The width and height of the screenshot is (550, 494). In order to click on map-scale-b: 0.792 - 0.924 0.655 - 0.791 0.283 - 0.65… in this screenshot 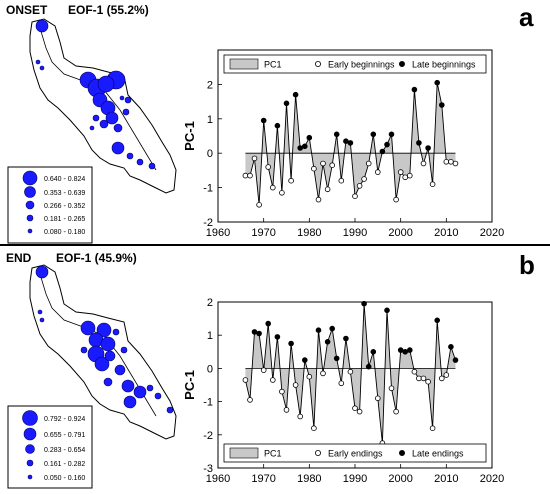, I will do `click(53, 446)`.